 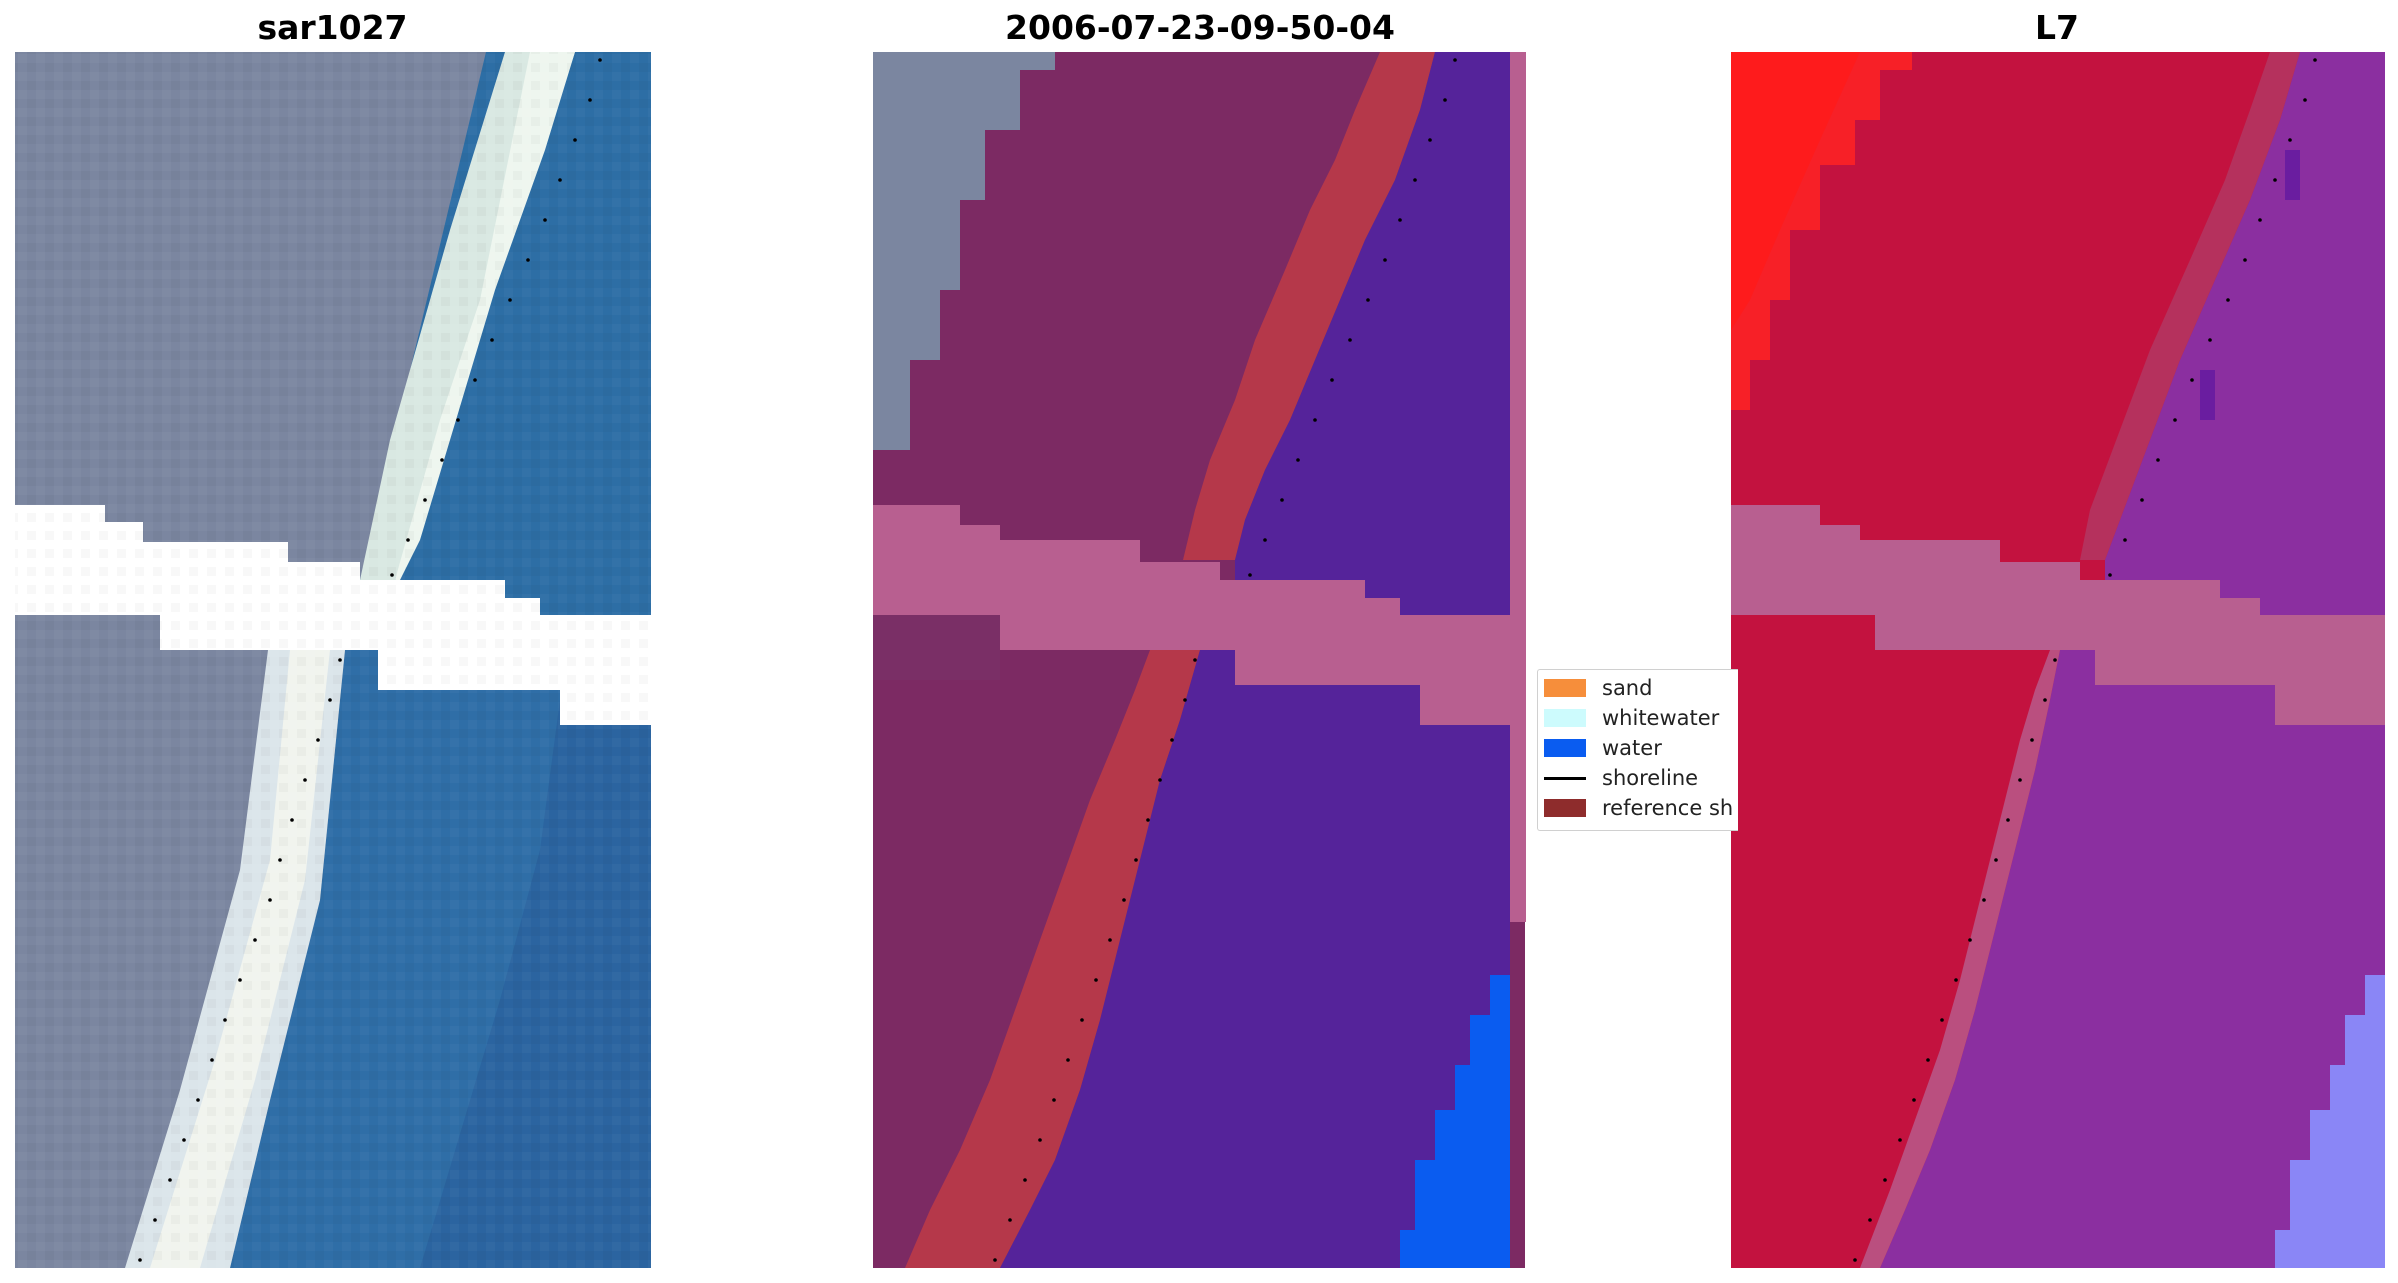 I want to click on legend-item-whitewater: whitewater, so click(x=1631, y=718).